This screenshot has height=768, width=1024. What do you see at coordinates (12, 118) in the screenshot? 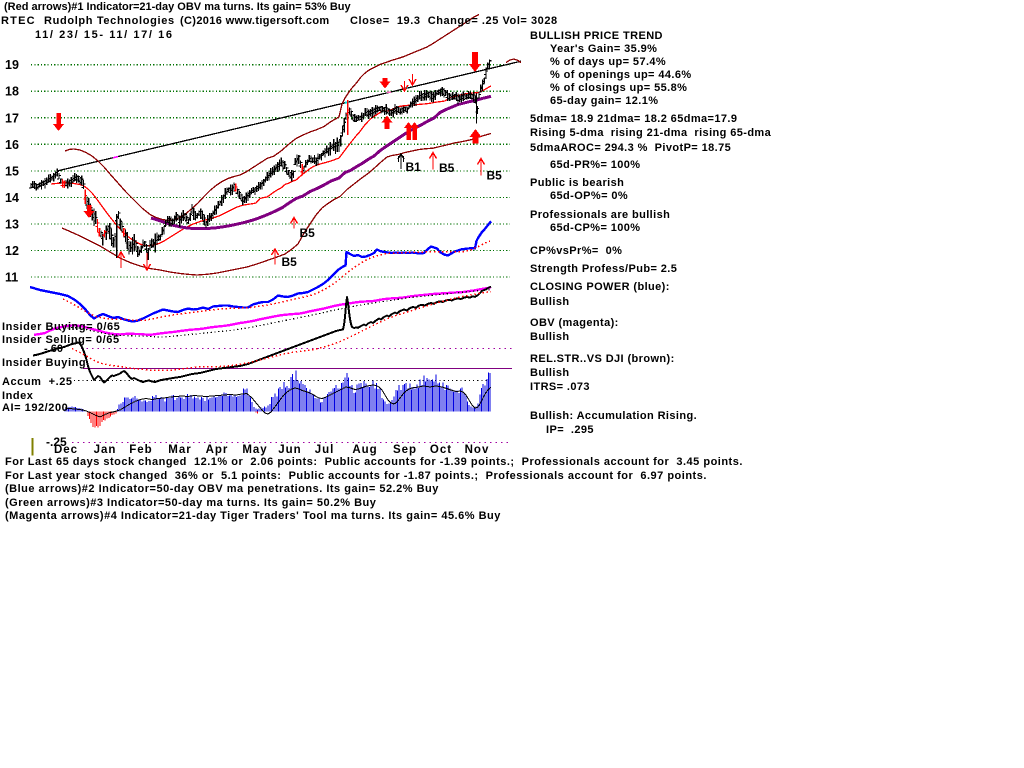
I see `svg-text: 17` at bounding box center [12, 118].